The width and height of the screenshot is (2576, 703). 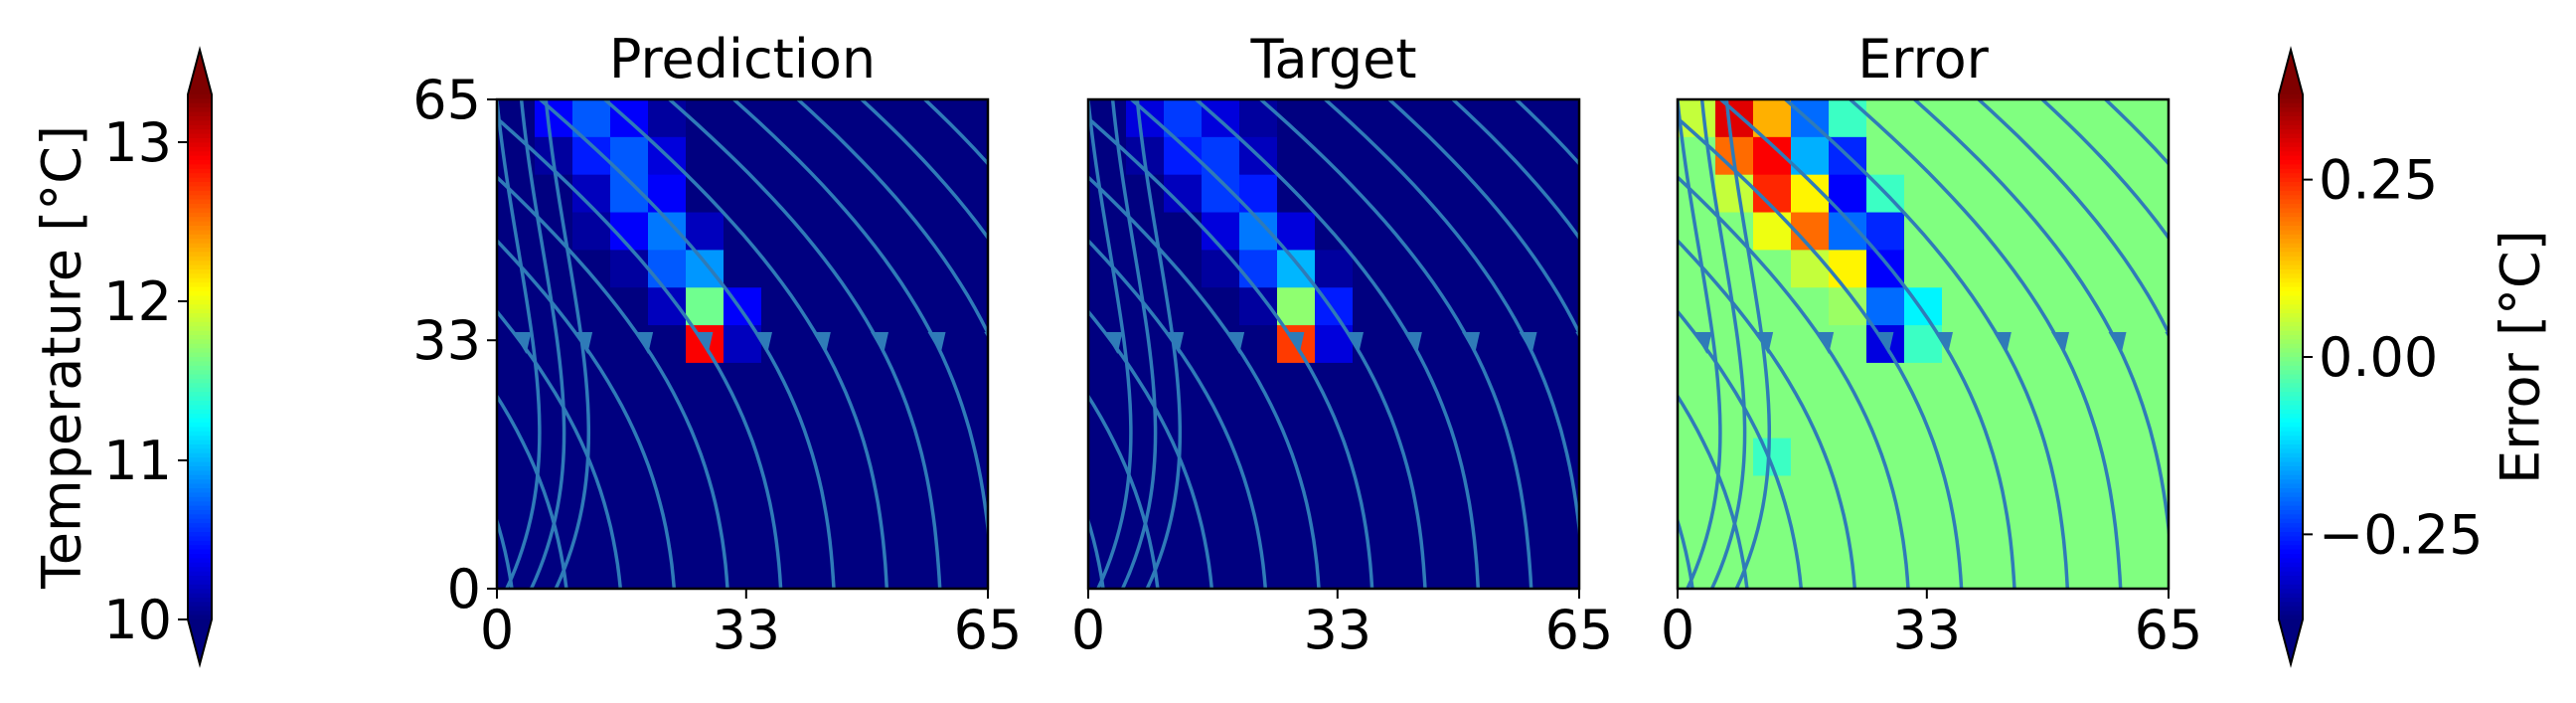 I want to click on y-tick-label: 33, so click(x=446, y=340).